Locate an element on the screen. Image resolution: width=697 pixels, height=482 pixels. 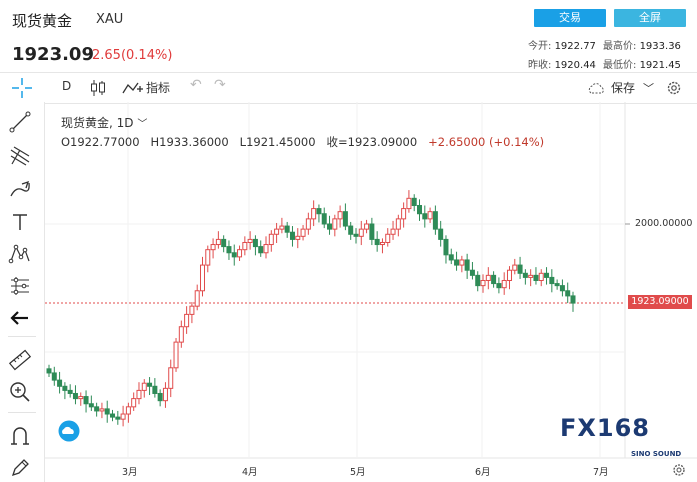
prediction-tool-icon is located at coordinates (20, 286).